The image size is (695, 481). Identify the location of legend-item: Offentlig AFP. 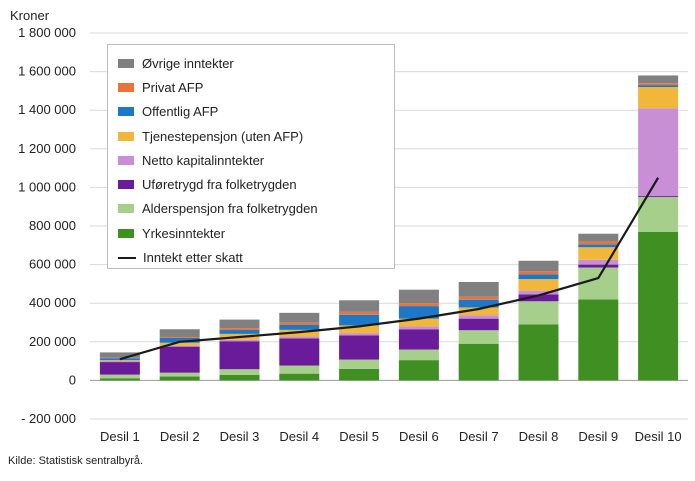
(251, 112).